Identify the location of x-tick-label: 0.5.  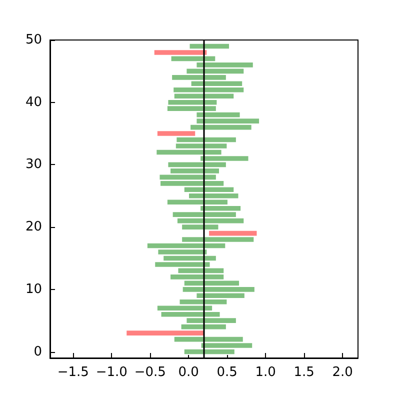
(227, 372).